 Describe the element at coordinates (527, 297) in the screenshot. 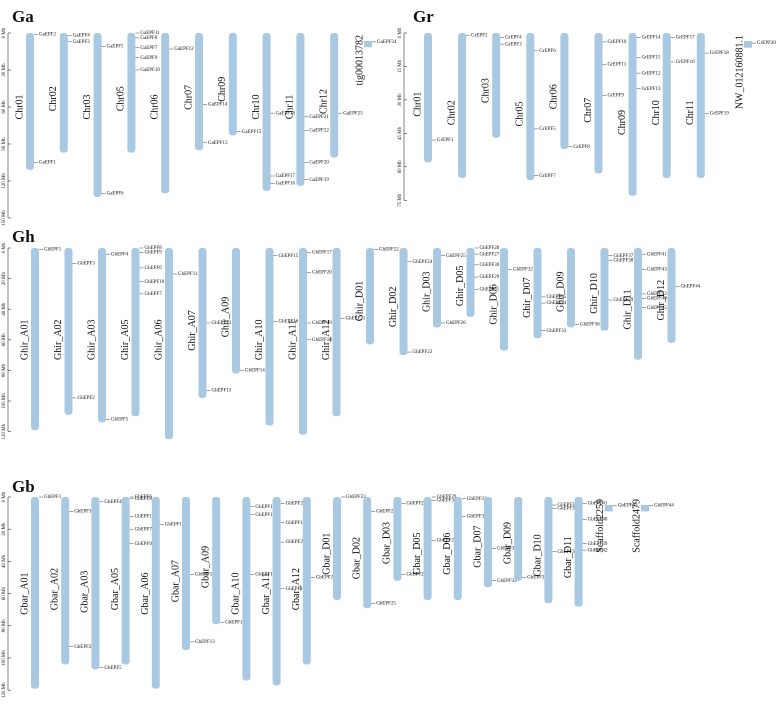

I see `chromosome-name: Ghir_D07` at that location.